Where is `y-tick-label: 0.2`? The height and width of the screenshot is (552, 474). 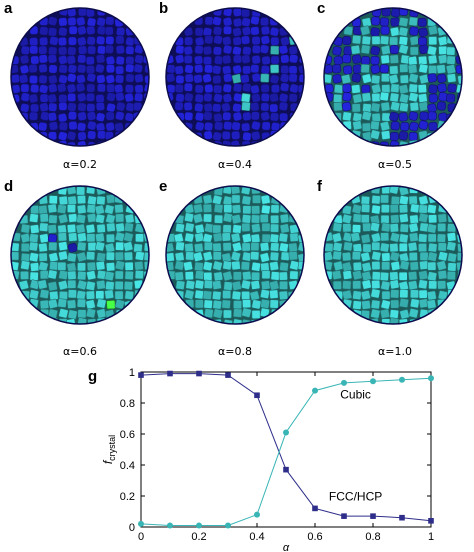
y-tick-label: 0.2 is located at coordinates (127, 497).